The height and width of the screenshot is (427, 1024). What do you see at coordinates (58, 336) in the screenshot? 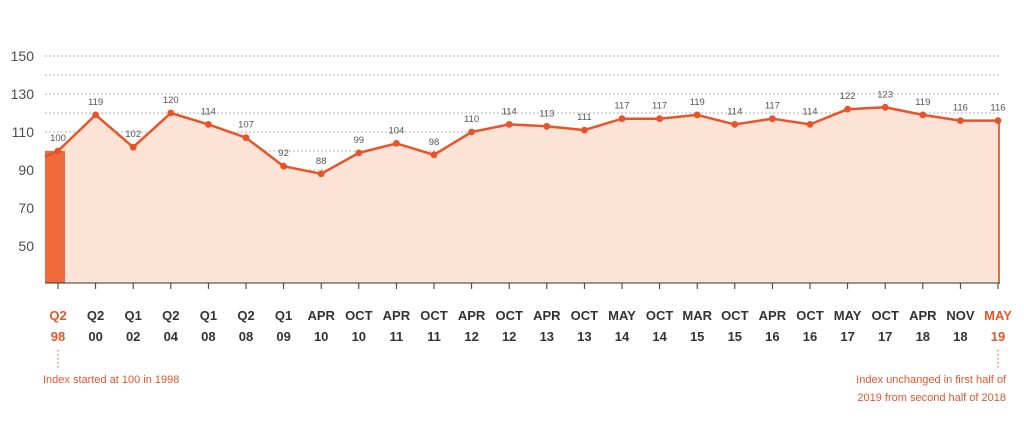
I see `x-tick-label-bottom: 98` at bounding box center [58, 336].